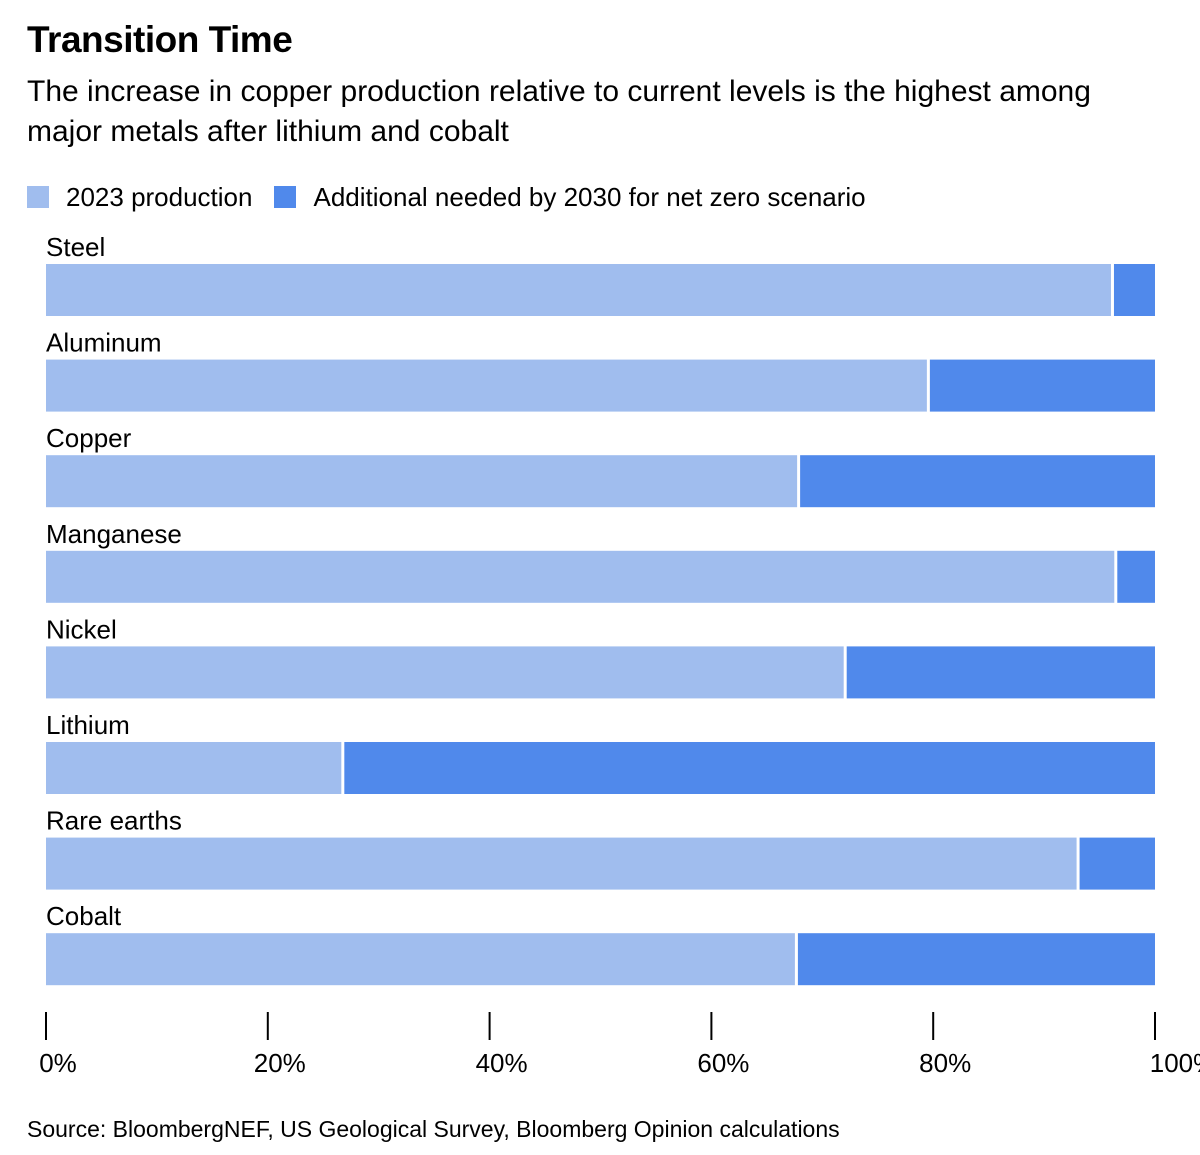 Image resolution: width=1200 pixels, height=1155 pixels. What do you see at coordinates (561, 863) in the screenshot?
I see `bar-rare-earths-2023-production` at bounding box center [561, 863].